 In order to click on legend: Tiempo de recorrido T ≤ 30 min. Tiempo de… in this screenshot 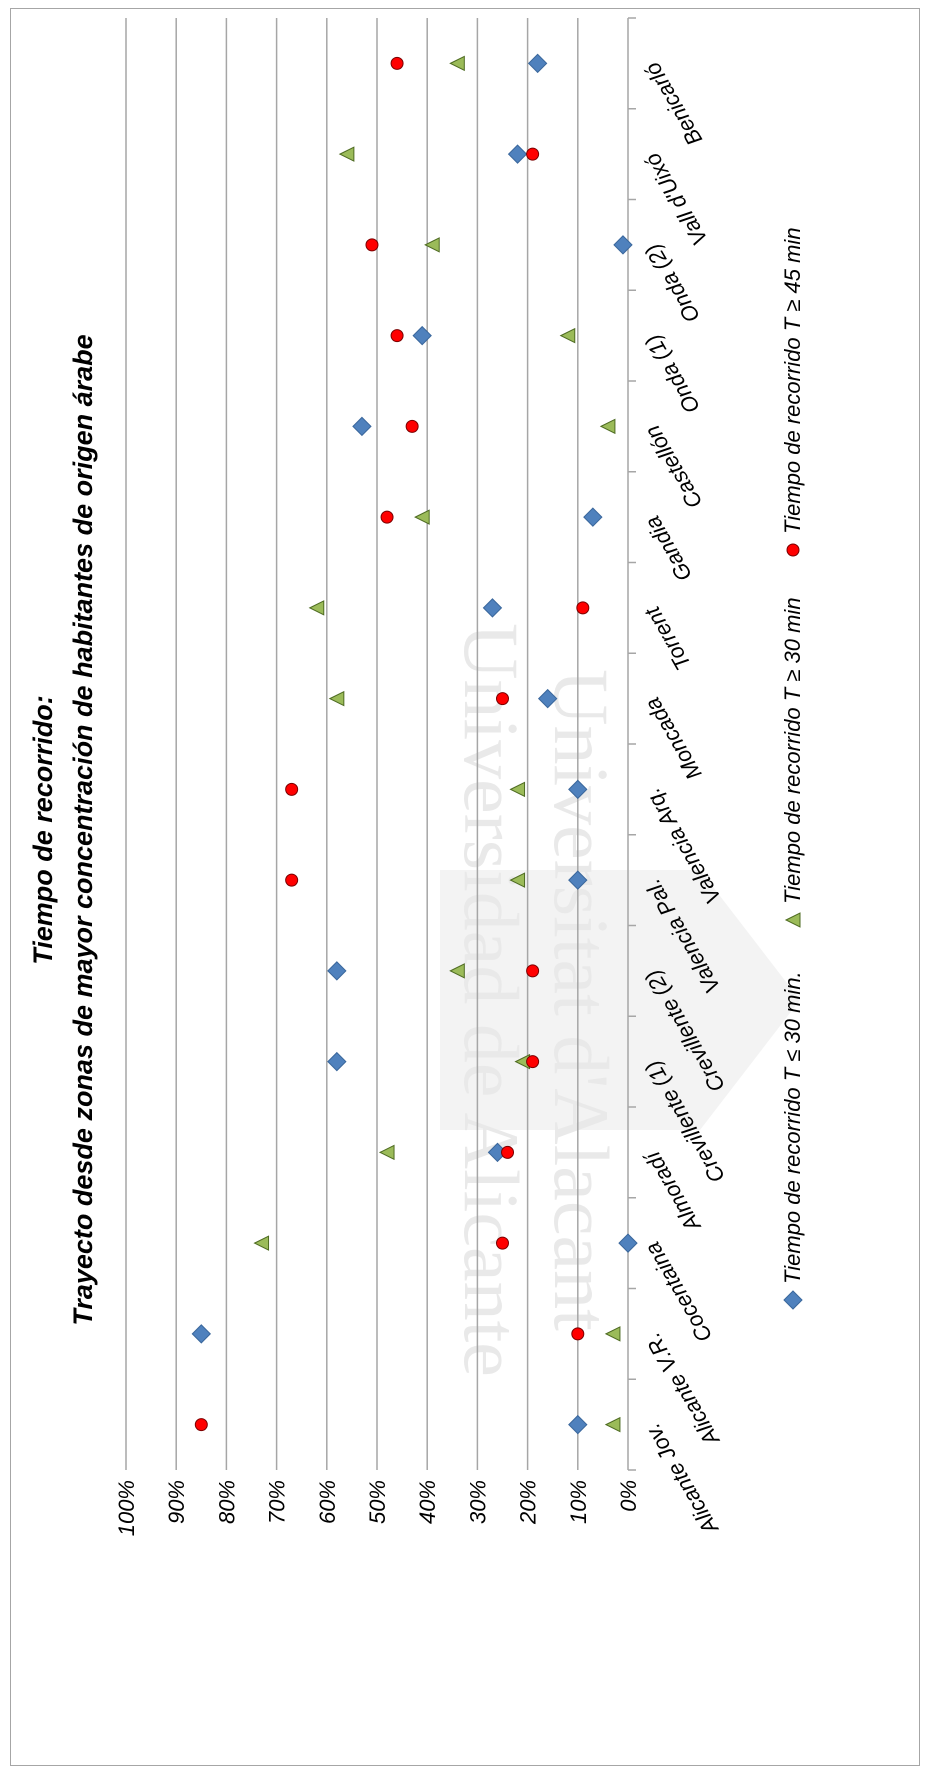, I will do `click(792, 768)`.